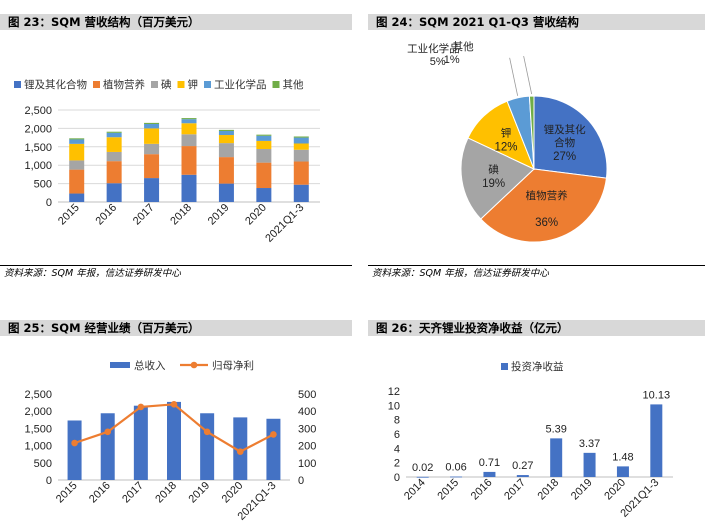 The image size is (705, 529). I want to click on legend-label: 碘, so click(166, 84).